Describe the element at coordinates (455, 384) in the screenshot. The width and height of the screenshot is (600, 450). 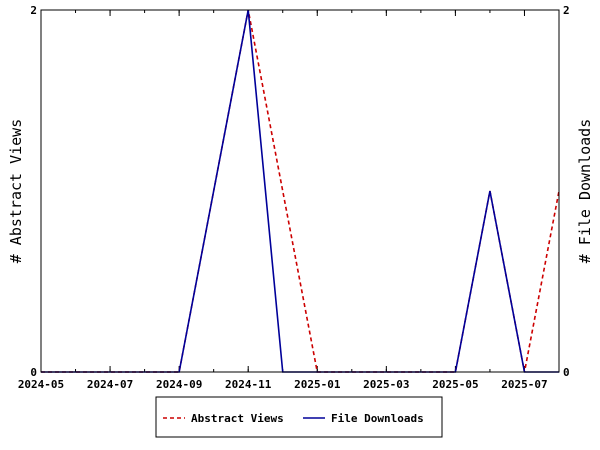
I see `x-tick-label: 2025-05` at that location.